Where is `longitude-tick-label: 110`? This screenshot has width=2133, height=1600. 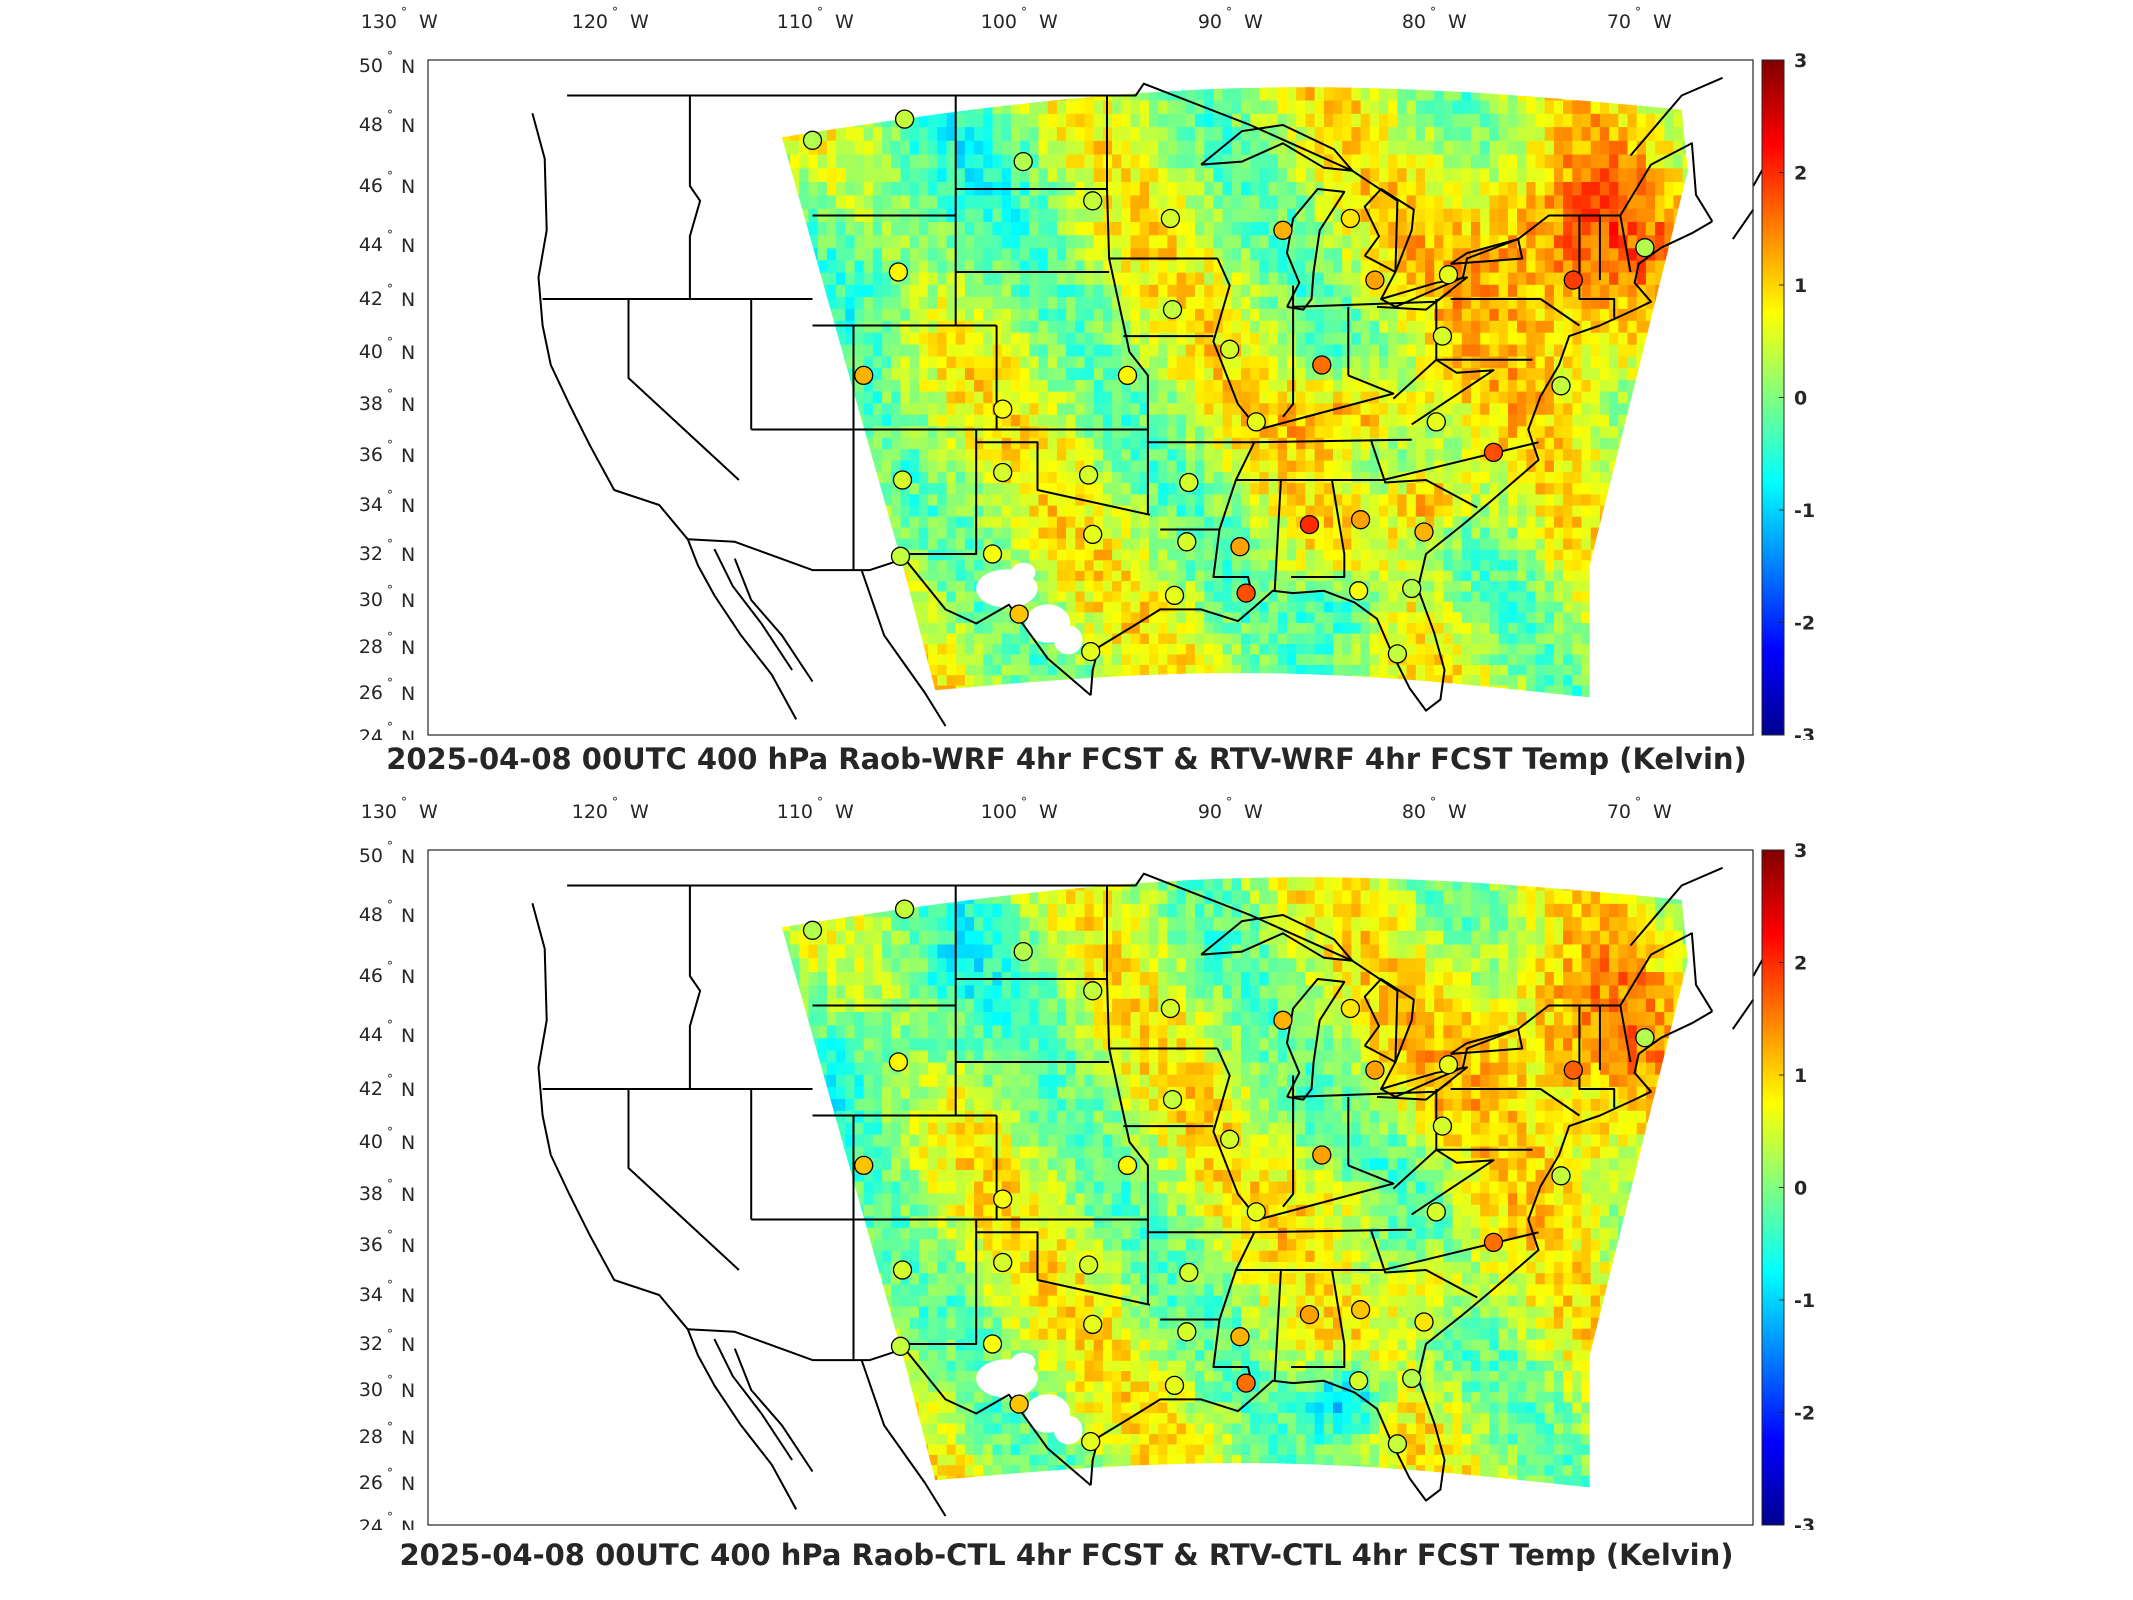
longitude-tick-label: 110 is located at coordinates (795, 22).